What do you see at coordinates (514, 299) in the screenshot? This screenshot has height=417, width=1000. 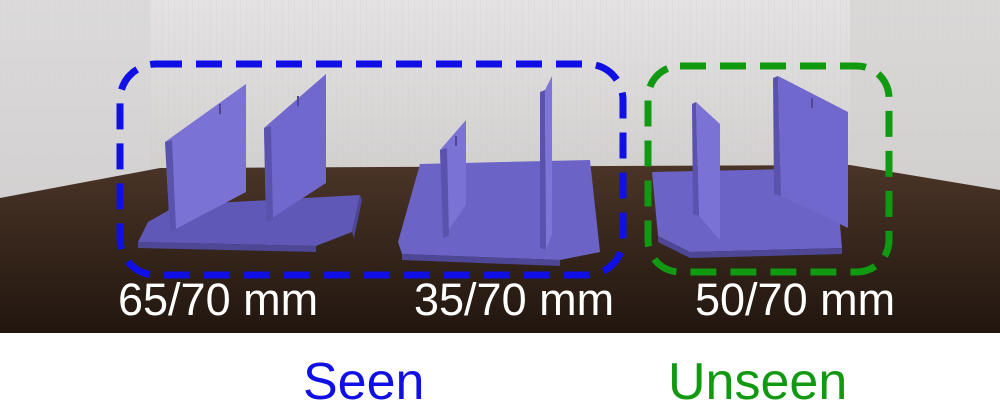 I see `middle-object-size-label: 35/70 mm` at bounding box center [514, 299].